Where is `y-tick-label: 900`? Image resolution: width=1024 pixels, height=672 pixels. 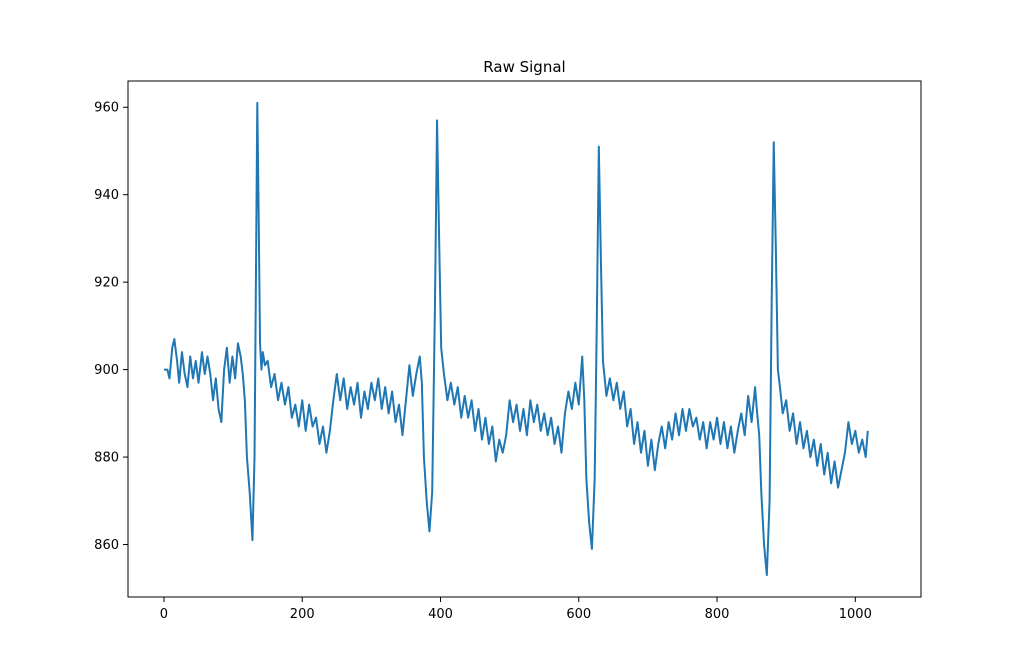
y-tick-label: 900 is located at coordinates (106, 370).